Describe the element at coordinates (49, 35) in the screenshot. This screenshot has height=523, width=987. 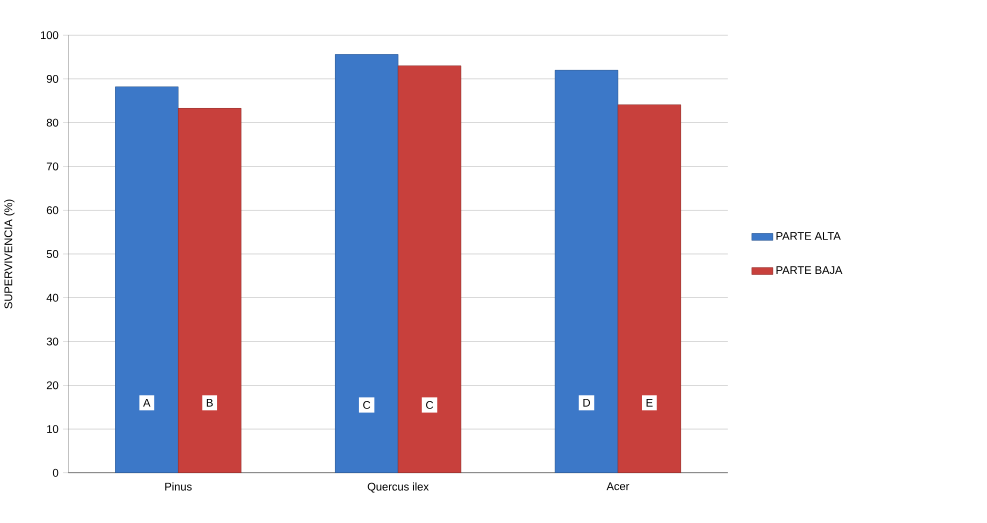
I see `y-tick-label: 100` at that location.